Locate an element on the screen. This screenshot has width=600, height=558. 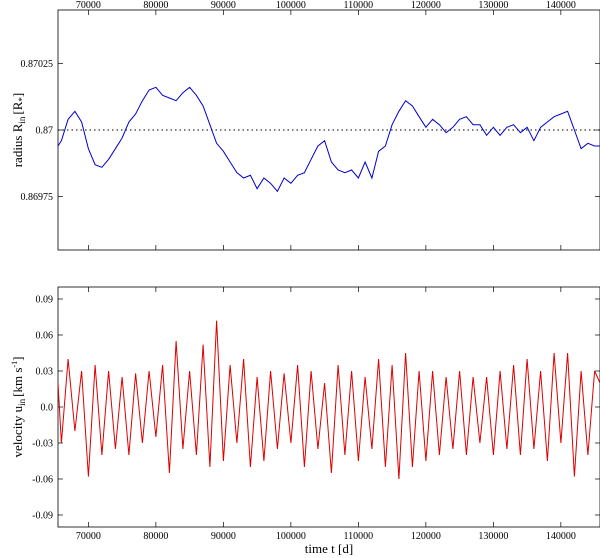
velocity-y-tick-label: -0.06 is located at coordinates (42, 480).